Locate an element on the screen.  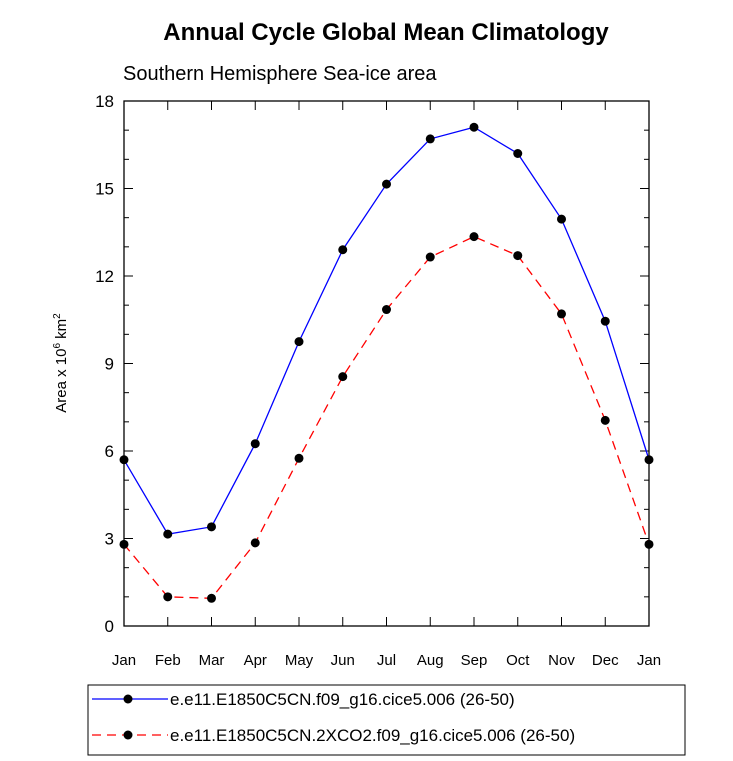
y-axis-label: Area x 106 km2 is located at coordinates (61, 363).